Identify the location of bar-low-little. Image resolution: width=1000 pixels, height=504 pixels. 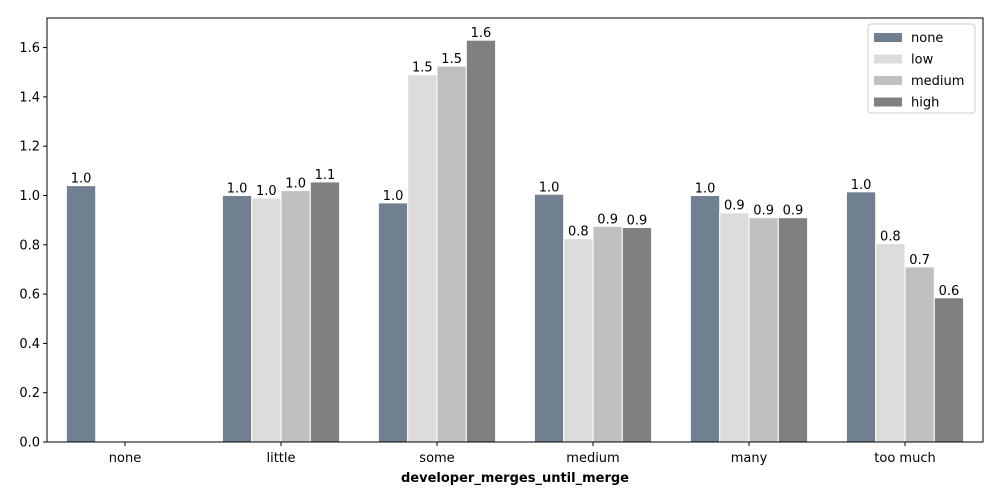
(266, 320).